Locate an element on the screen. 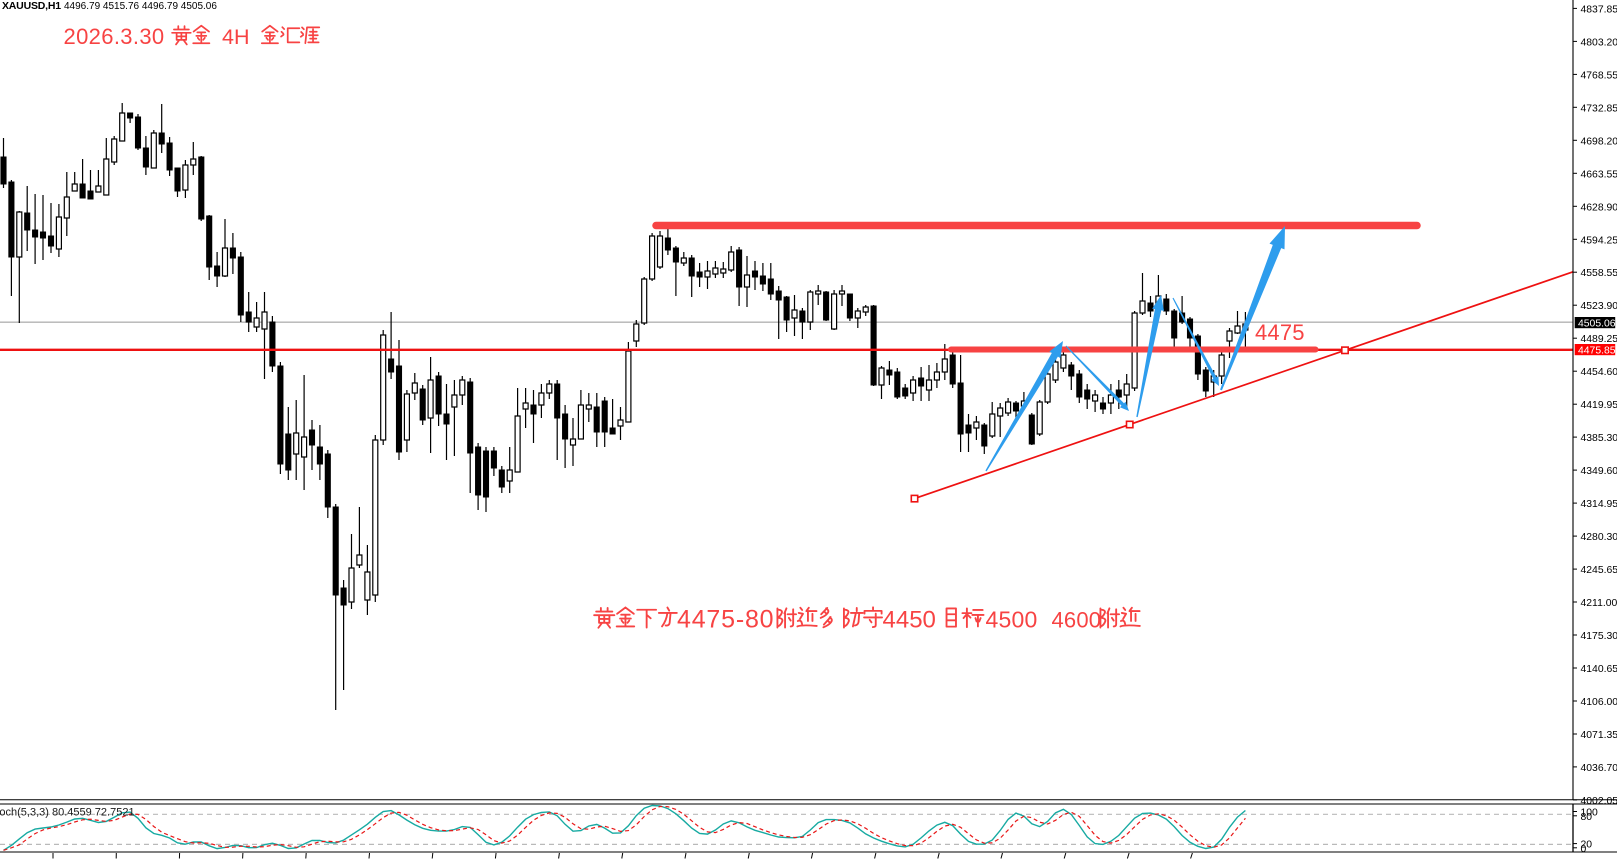 The height and width of the screenshot is (860, 1617). svg-text: 4475.85 is located at coordinates (1597, 351).